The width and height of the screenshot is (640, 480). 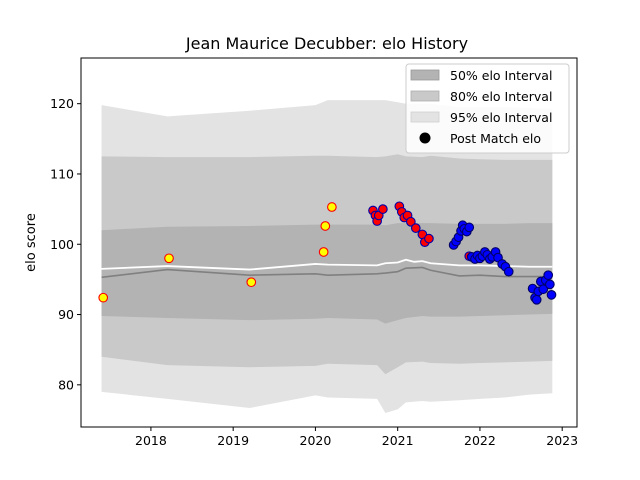 What do you see at coordinates (495, 138) in the screenshot?
I see `legend-label-post-match: Post Match elo` at bounding box center [495, 138].